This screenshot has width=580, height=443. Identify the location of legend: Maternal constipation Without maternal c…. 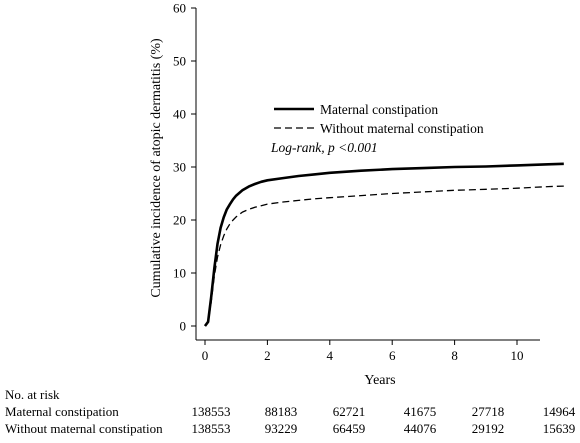
(379, 119).